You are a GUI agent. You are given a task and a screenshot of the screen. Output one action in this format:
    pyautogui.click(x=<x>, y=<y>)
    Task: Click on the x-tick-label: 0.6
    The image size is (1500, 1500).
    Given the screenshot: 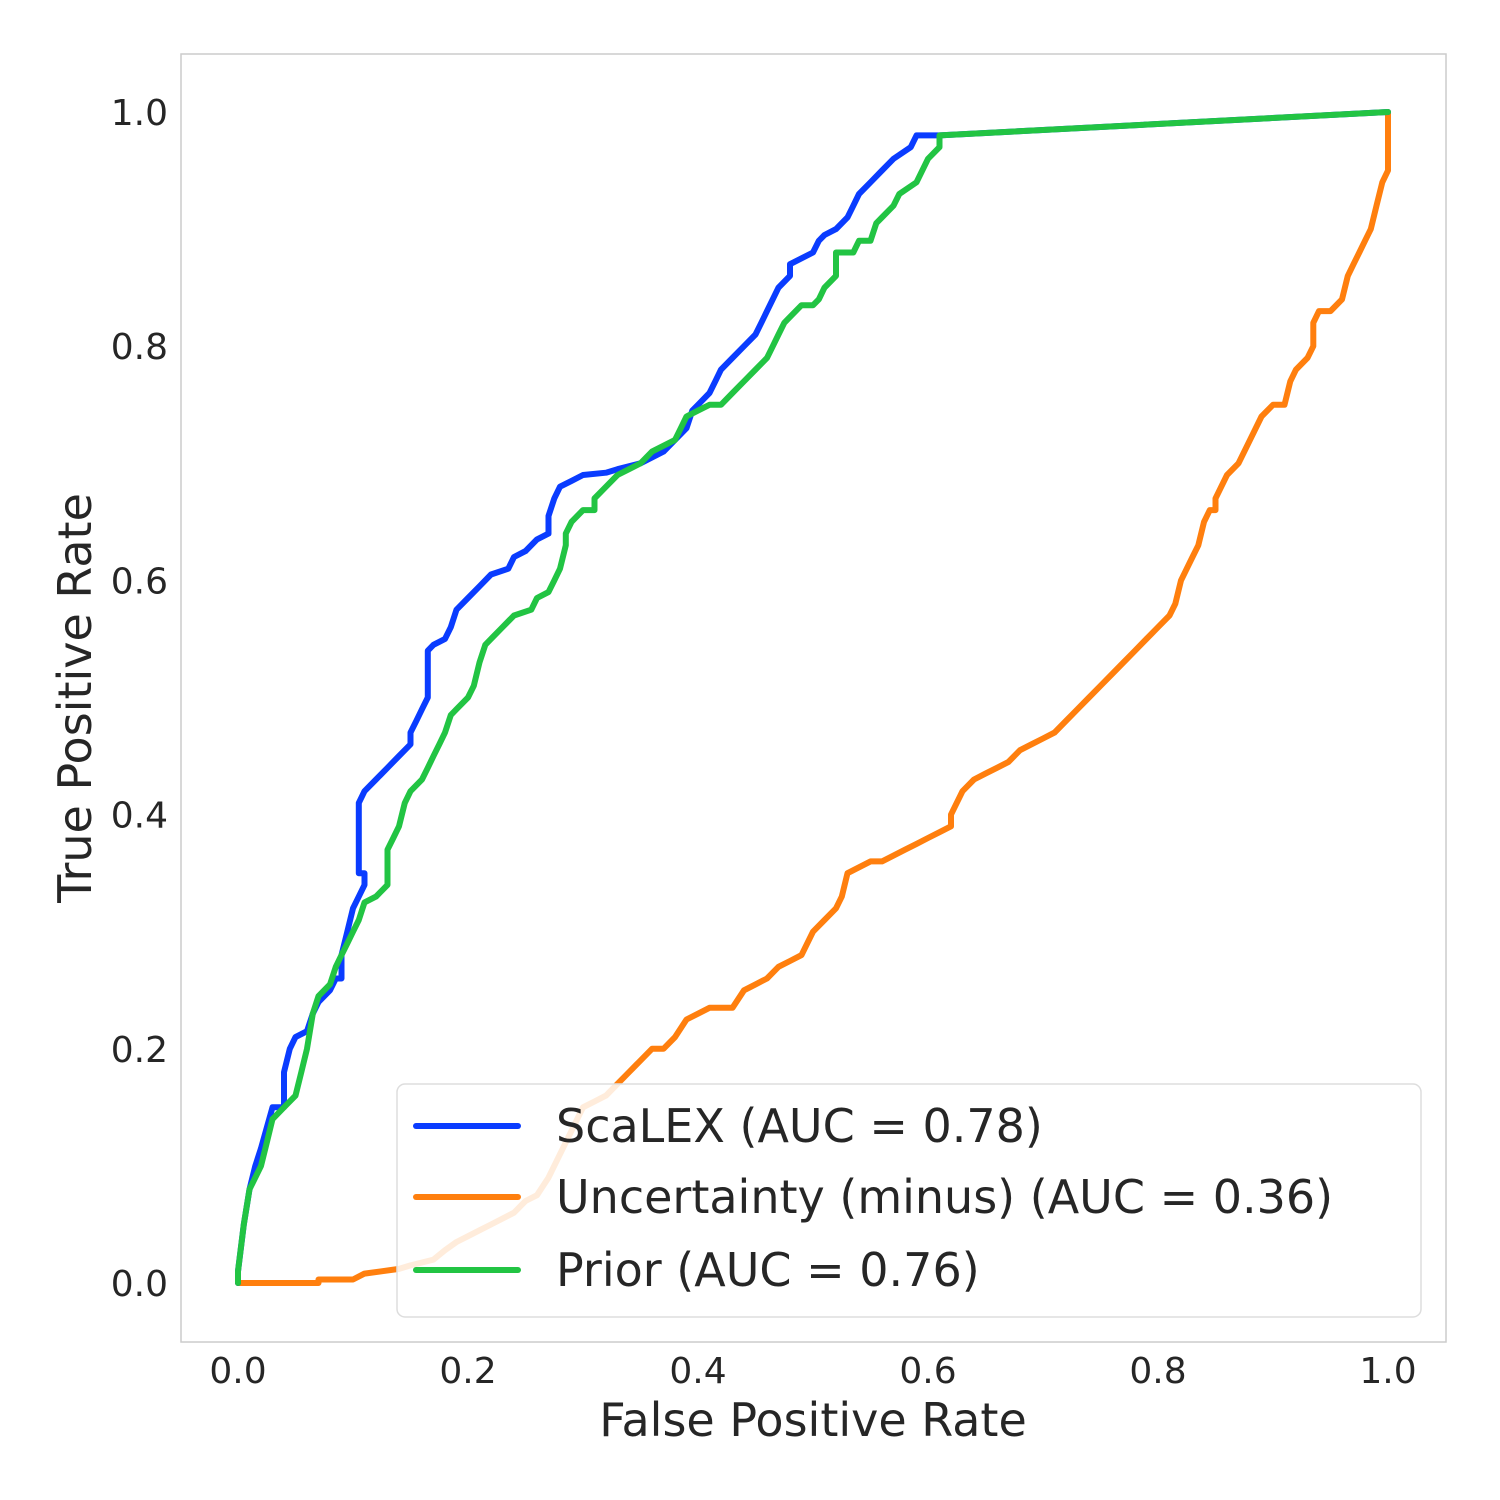 What is the action you would take?
    pyautogui.click(x=927, y=1371)
    